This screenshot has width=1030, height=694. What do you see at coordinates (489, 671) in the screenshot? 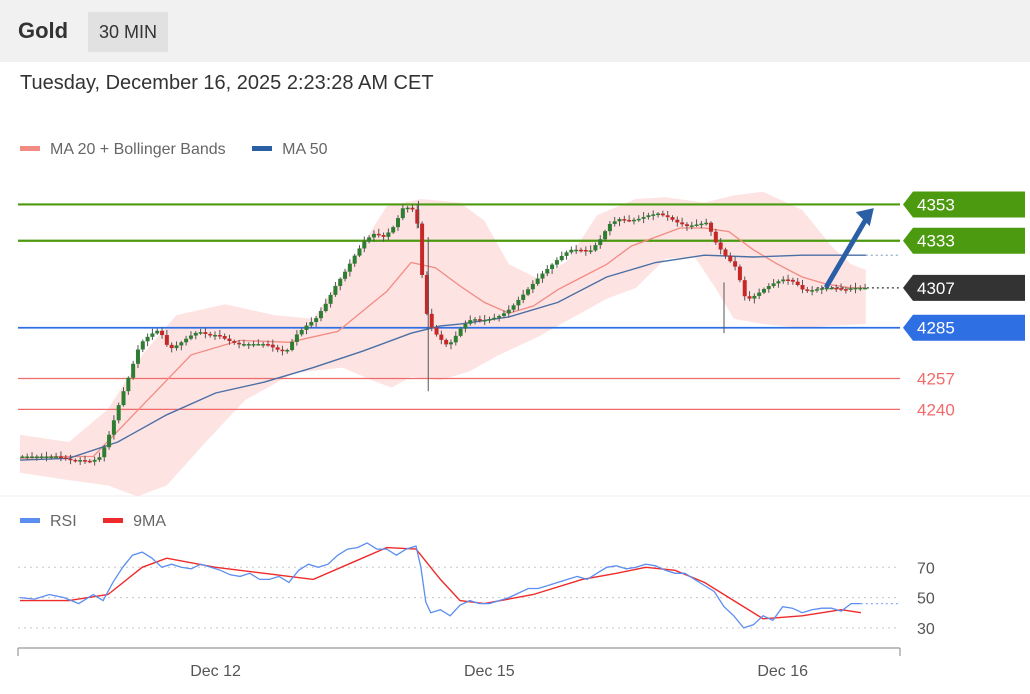
I see `x-tick-label-Dec-15: Dec 15` at bounding box center [489, 671].